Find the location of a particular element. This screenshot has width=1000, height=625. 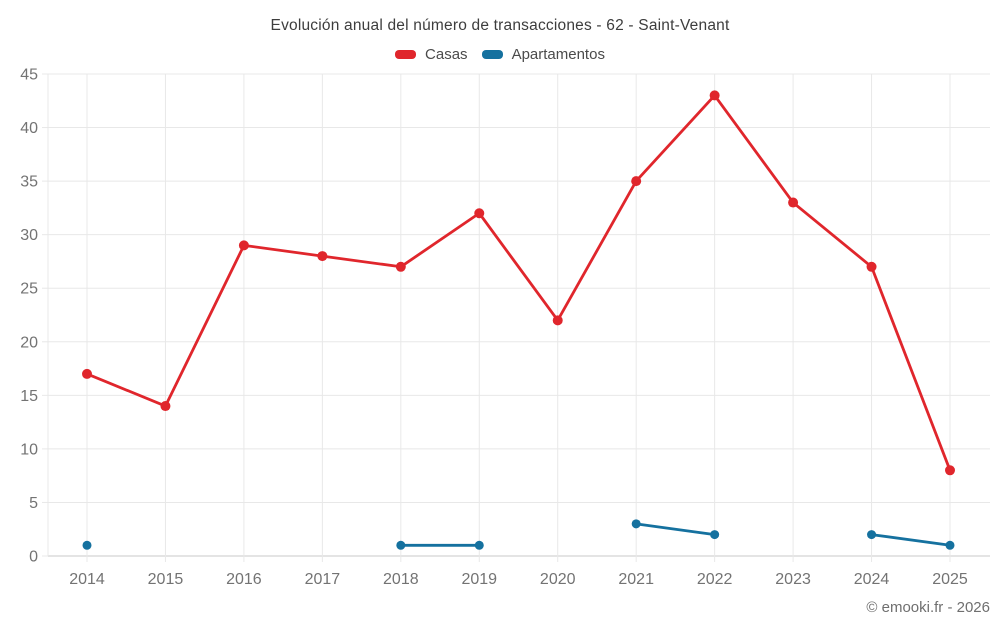

data-point-casas-2014 is located at coordinates (87, 373).